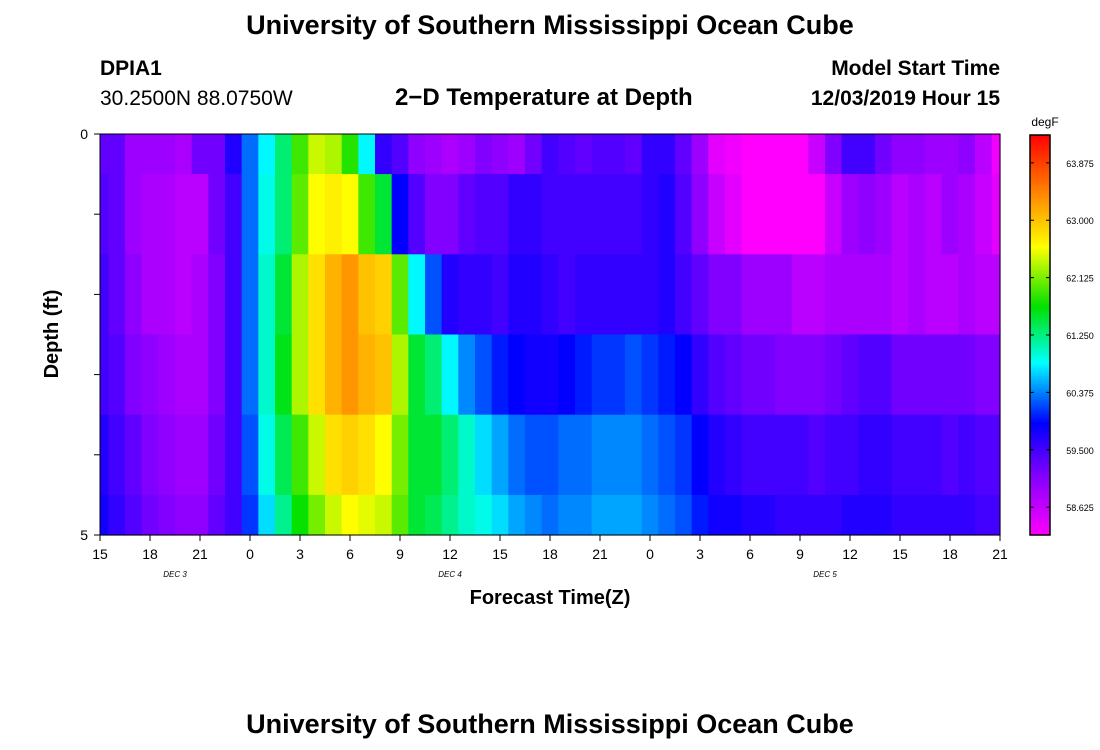 This screenshot has width=1100, height=750. Describe the element at coordinates (100, 554) in the screenshot. I see `x-tick-label: 15` at that location.